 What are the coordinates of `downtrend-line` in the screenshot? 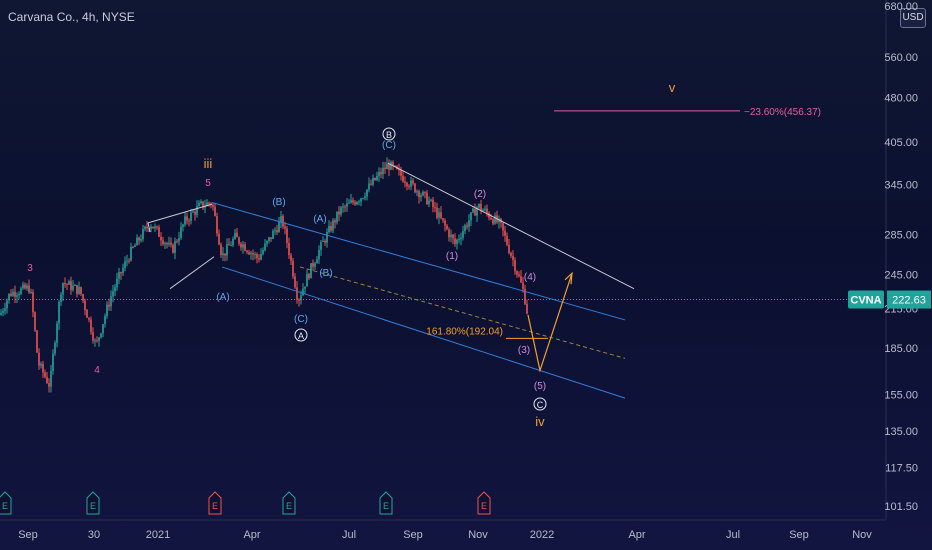 It's located at (511, 226).